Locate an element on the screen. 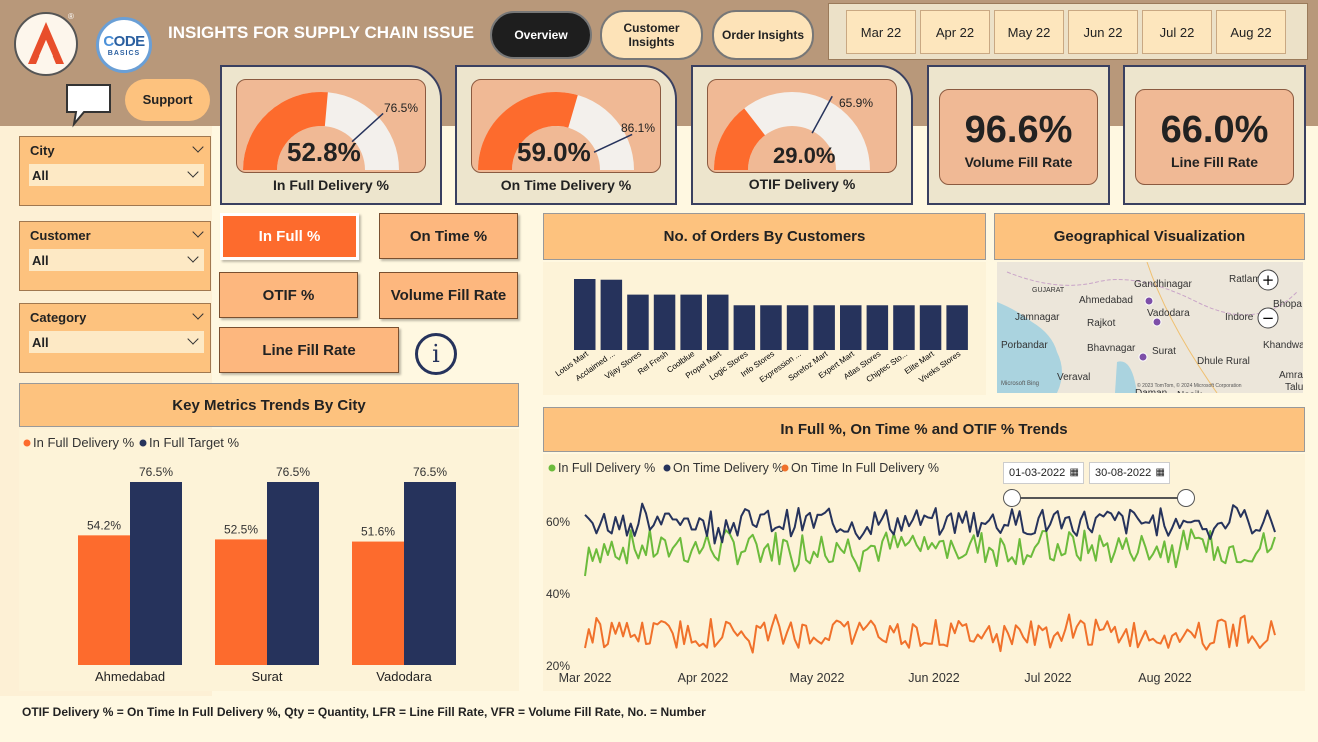 The width and height of the screenshot is (1318, 742). support-button: Support is located at coordinates (167, 100).